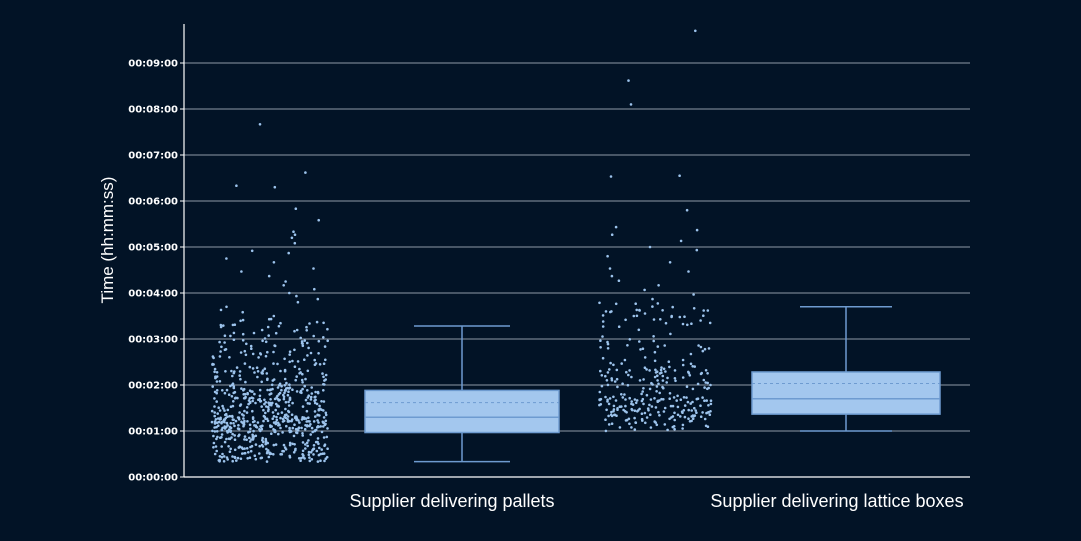 This screenshot has width=1081, height=541. Describe the element at coordinates (462, 411) in the screenshot. I see `iqr-box` at that location.